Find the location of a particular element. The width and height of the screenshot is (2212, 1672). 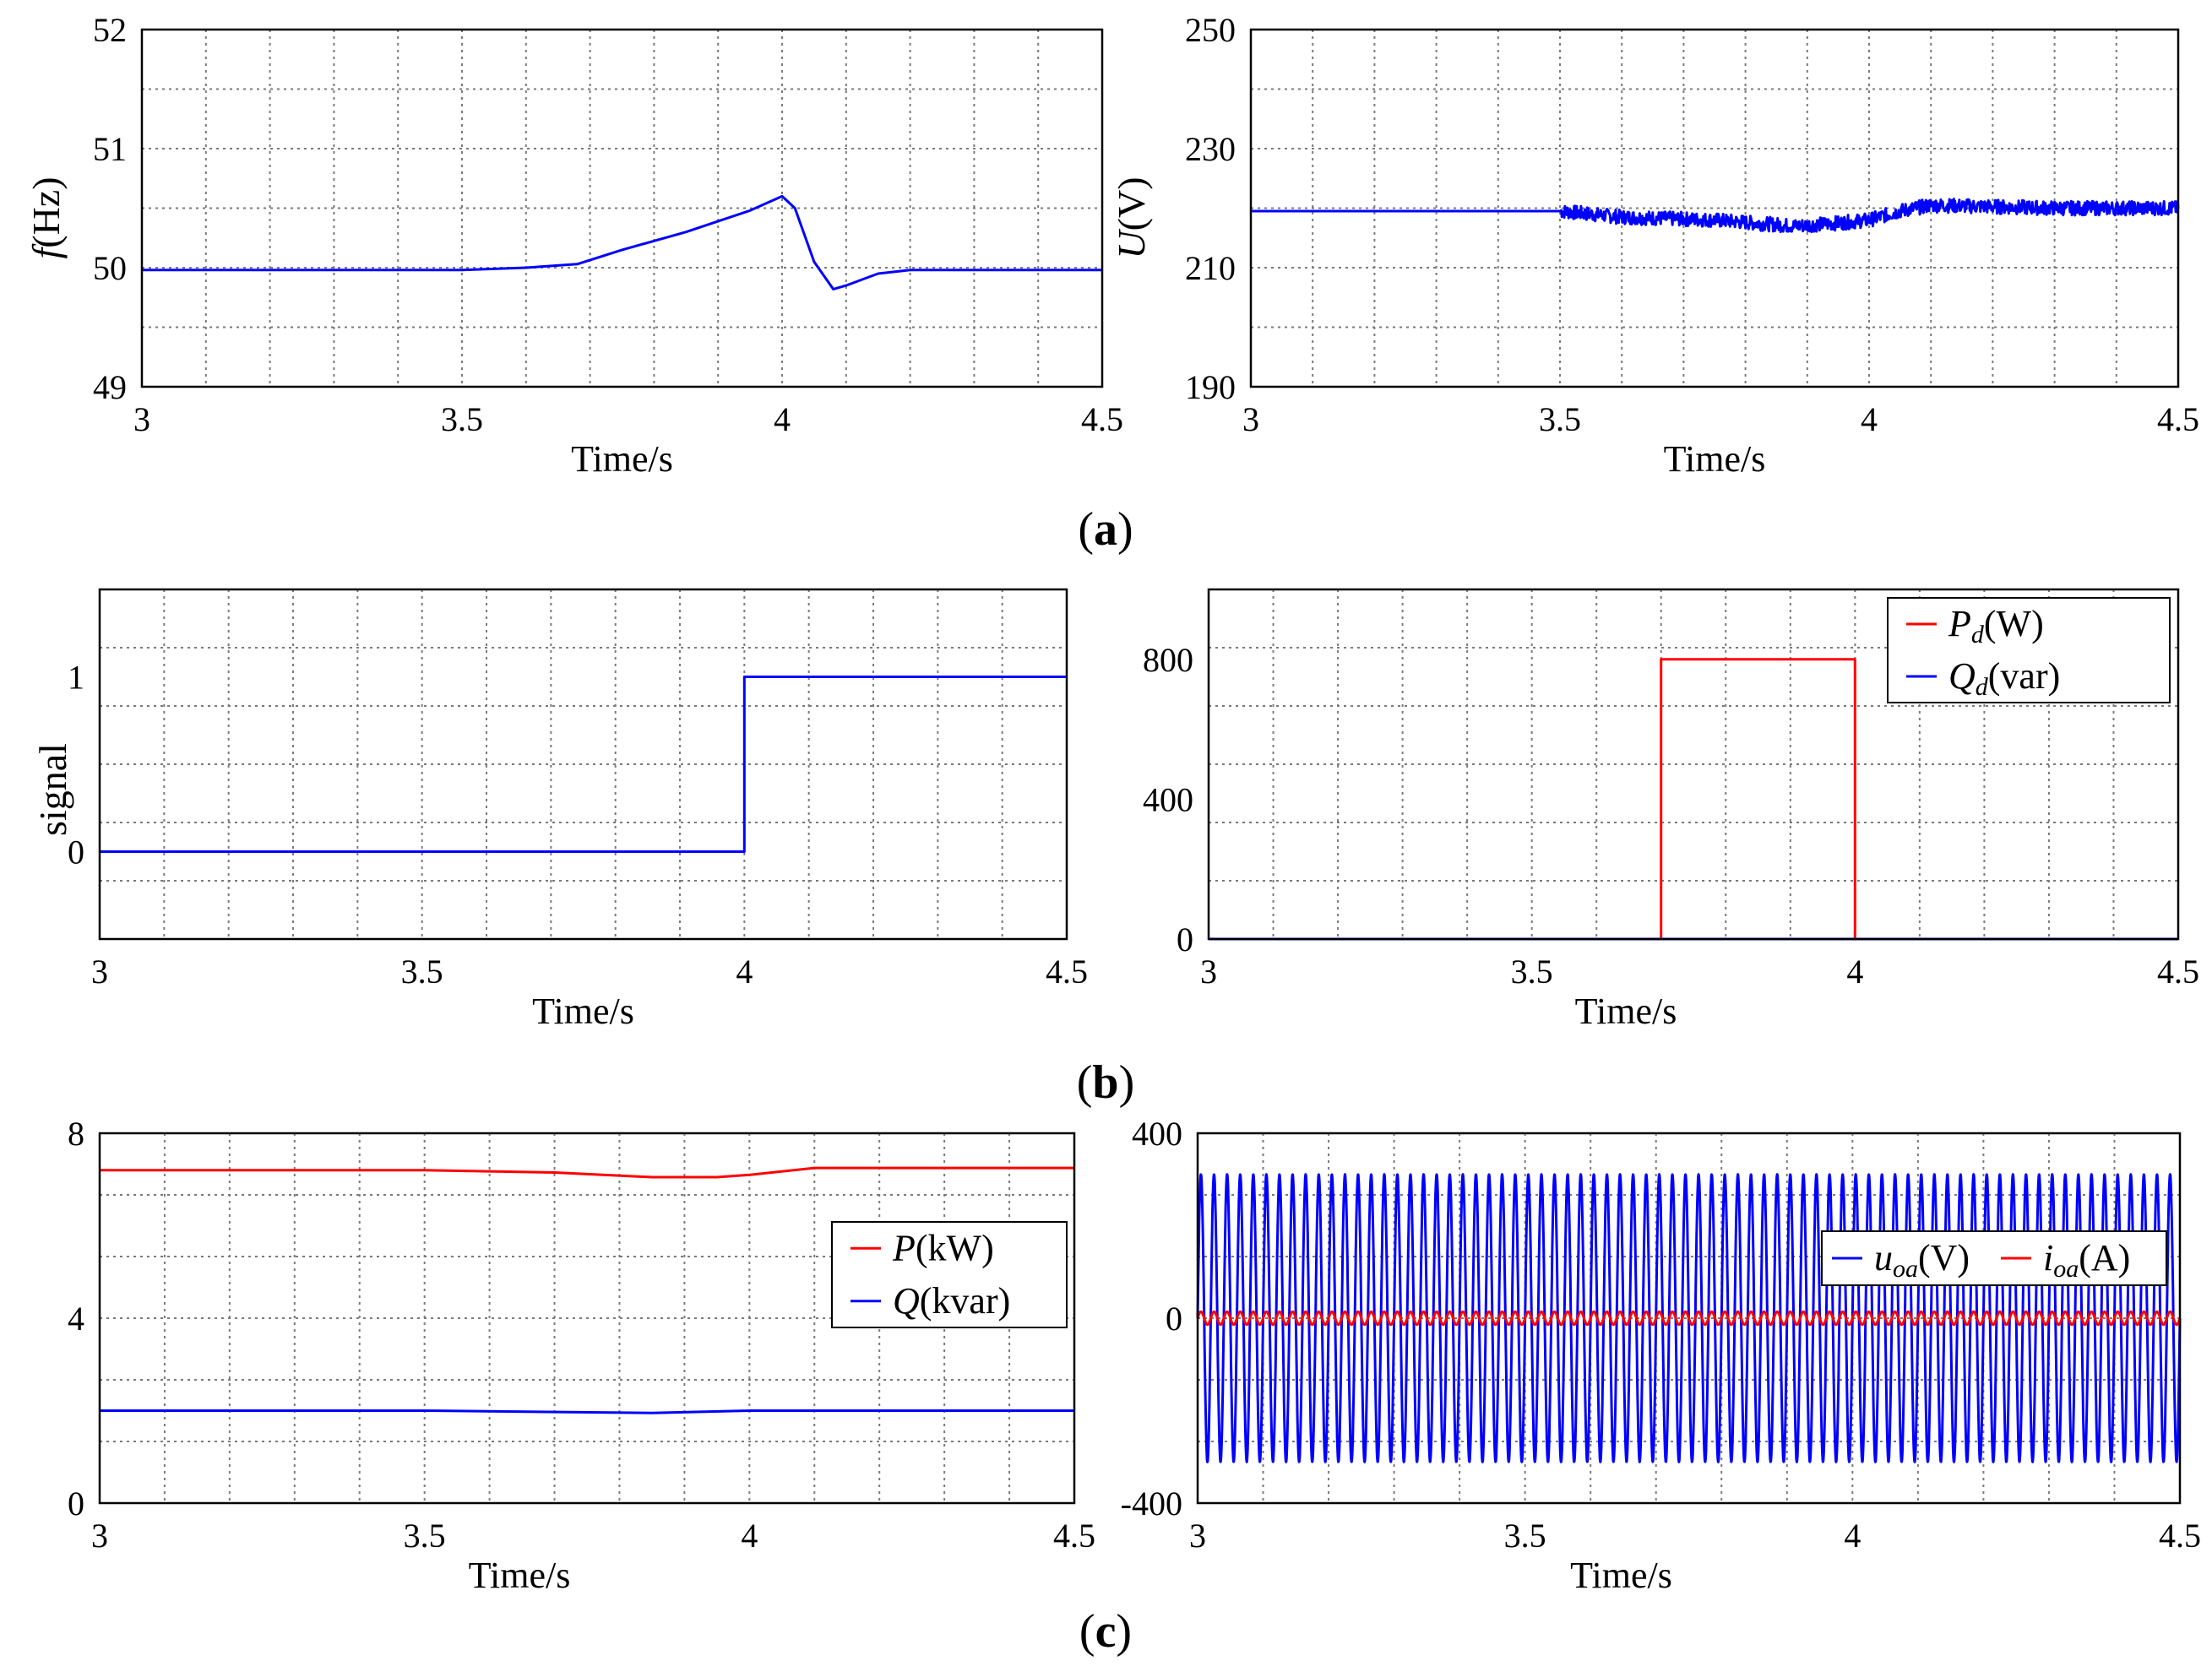

y-tick-label: 49 is located at coordinates (110, 387).